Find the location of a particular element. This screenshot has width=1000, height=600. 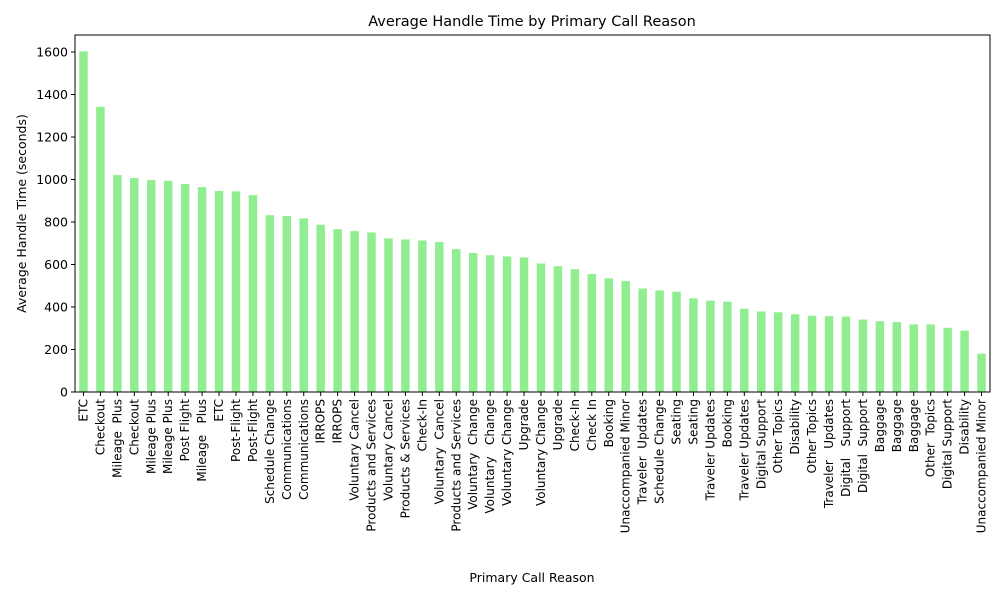

x-tick-label: Schedule Change is located at coordinates (270, 451).